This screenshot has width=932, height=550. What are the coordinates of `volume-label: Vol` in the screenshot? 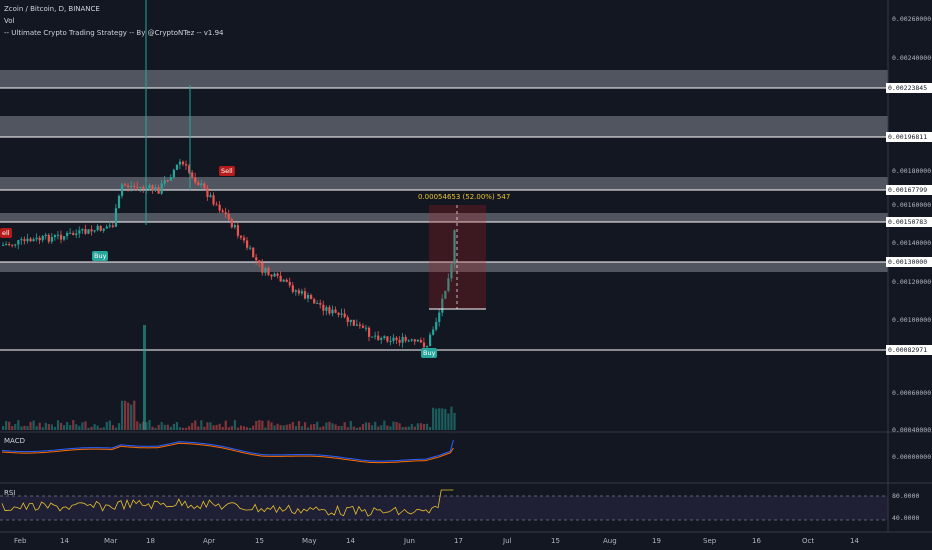 It's located at (9, 21).